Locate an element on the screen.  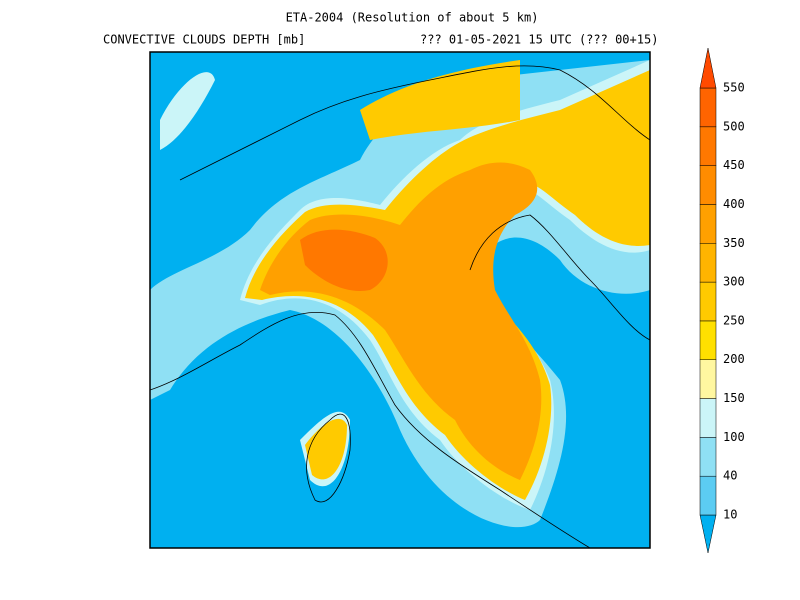
colorbar-low is located at coordinates (708, 534).